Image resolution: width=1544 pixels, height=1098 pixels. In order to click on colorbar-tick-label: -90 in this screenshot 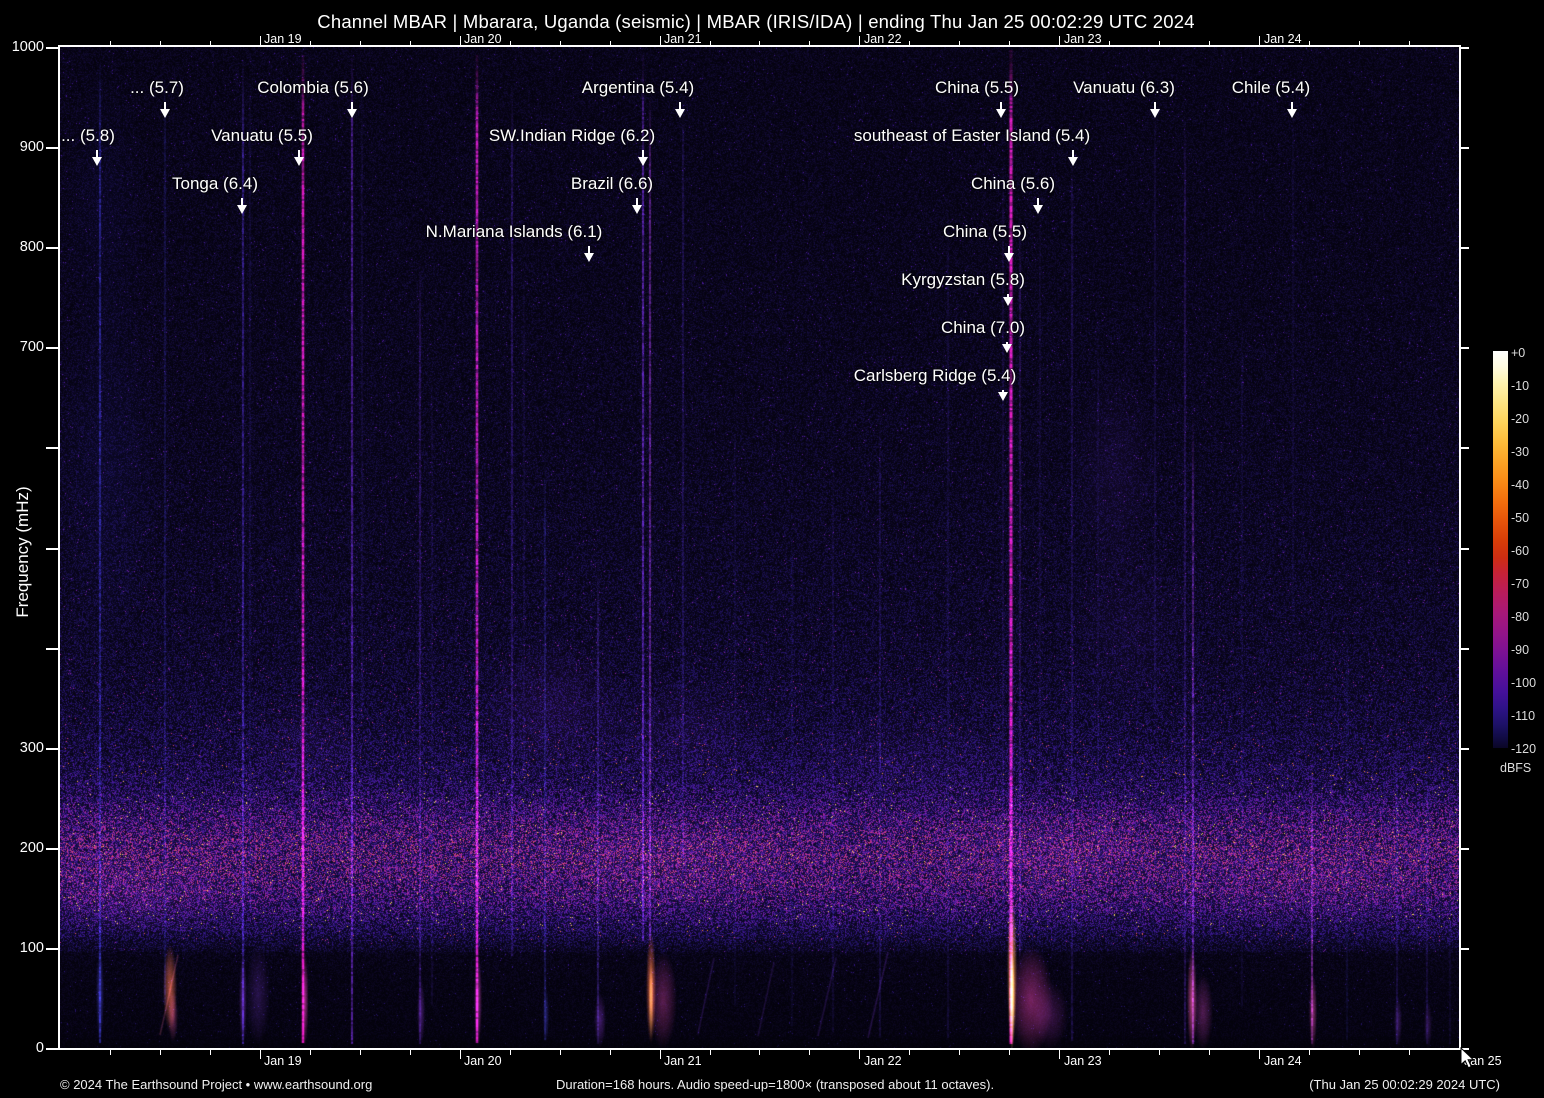, I will do `click(1520, 650)`.